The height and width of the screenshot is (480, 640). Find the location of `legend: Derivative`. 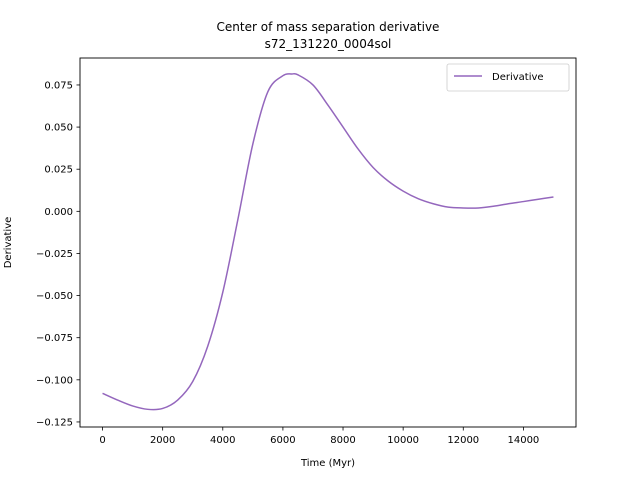

legend: Derivative is located at coordinates (508, 77).